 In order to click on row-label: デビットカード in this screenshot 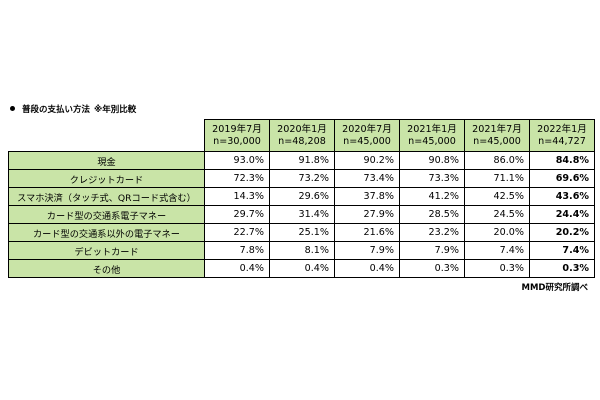, I will do `click(106, 250)`.